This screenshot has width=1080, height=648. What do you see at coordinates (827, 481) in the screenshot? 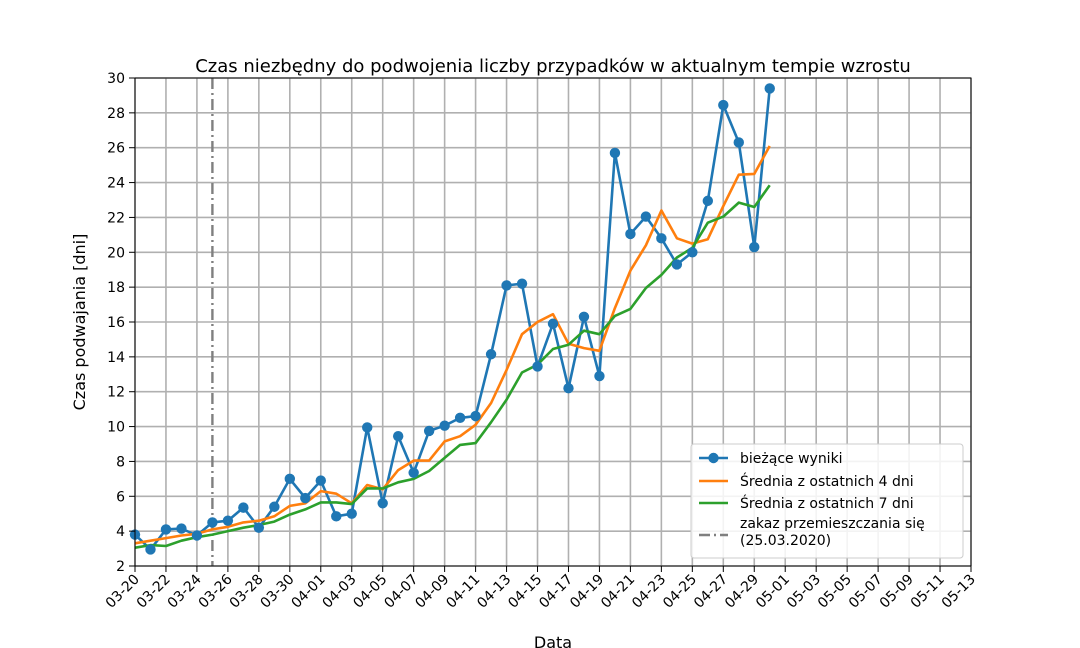
I see `legend-label: Średnia z ostatnich 4 dni` at bounding box center [827, 481].